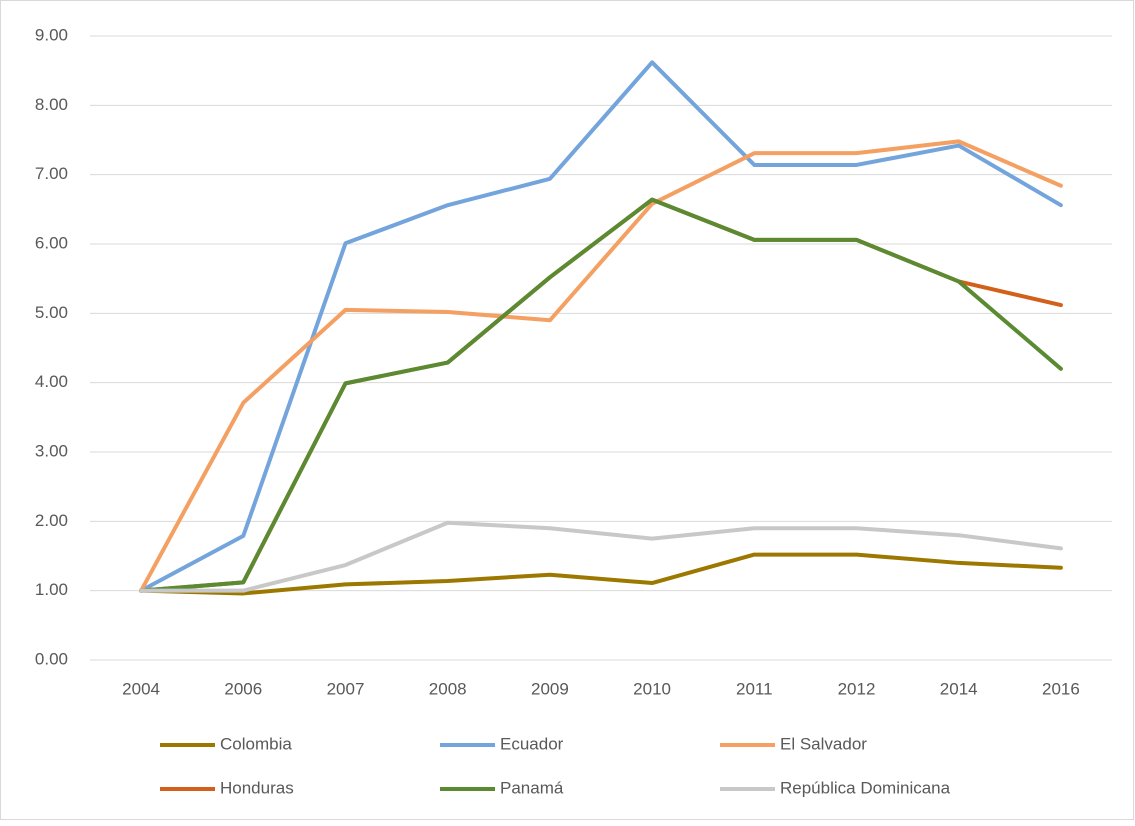  What do you see at coordinates (51, 104) in the screenshot?
I see `y-tick-label: 8.00` at bounding box center [51, 104].